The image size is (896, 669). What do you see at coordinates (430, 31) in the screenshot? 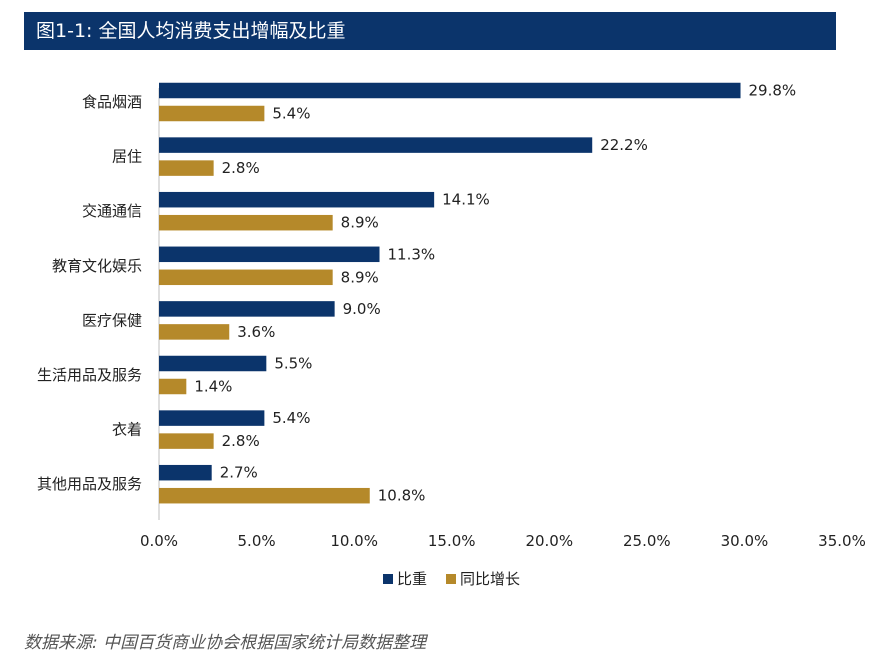
I see `title-bar: 图1-1: 全国人均消费支出增幅及比重` at bounding box center [430, 31].